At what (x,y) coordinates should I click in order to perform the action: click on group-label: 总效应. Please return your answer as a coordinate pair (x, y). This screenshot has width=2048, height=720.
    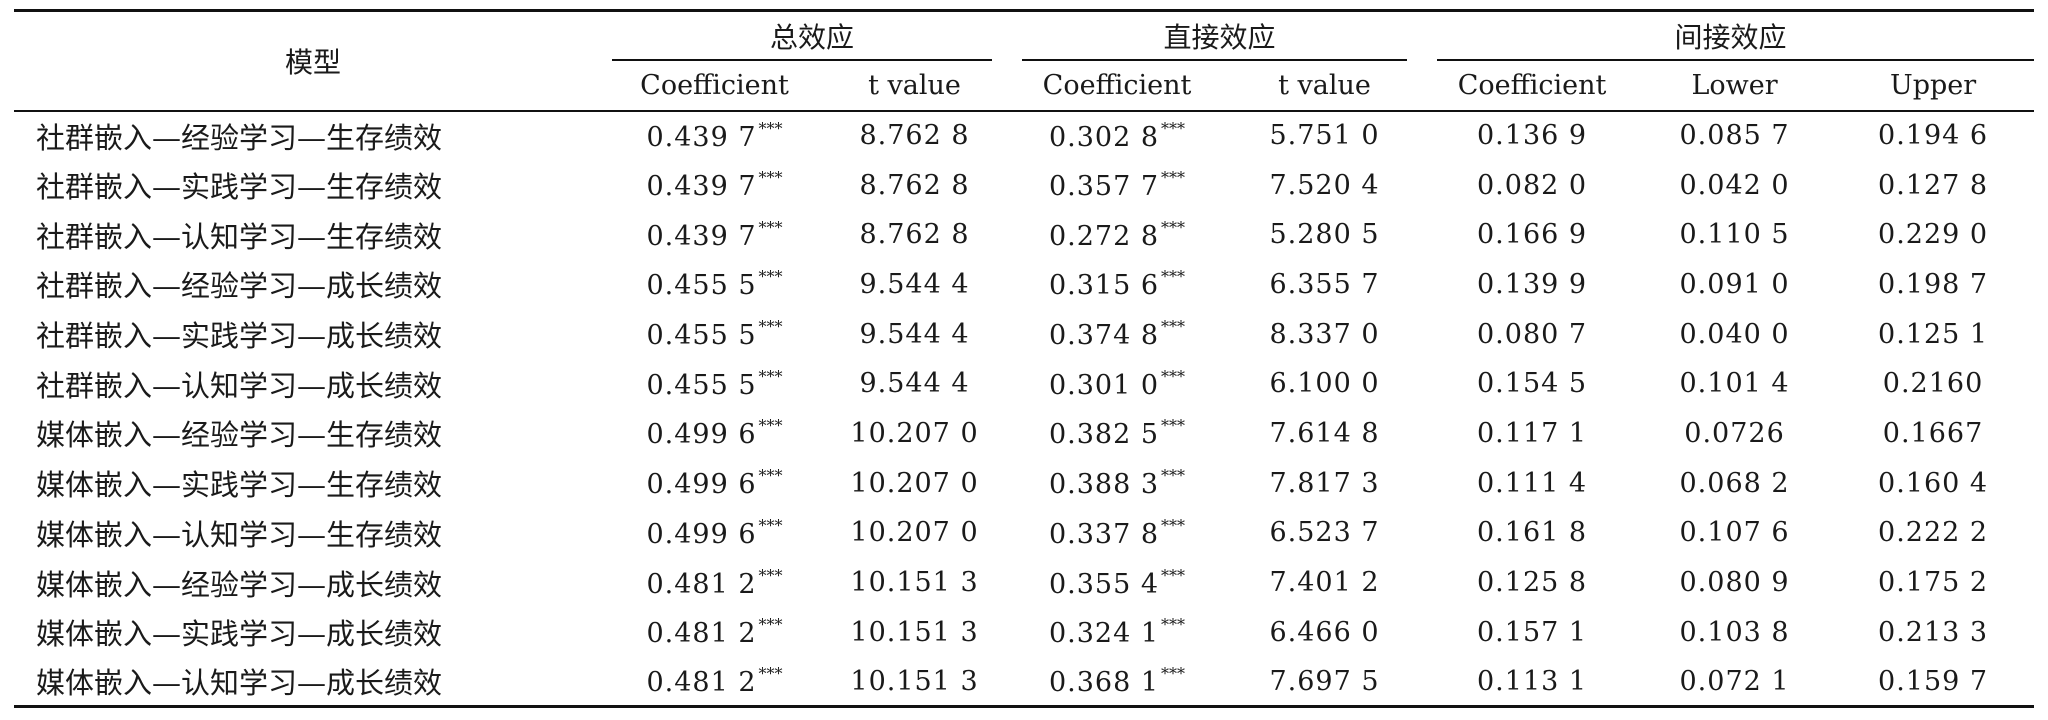
    Looking at the image, I should click on (812, 38).